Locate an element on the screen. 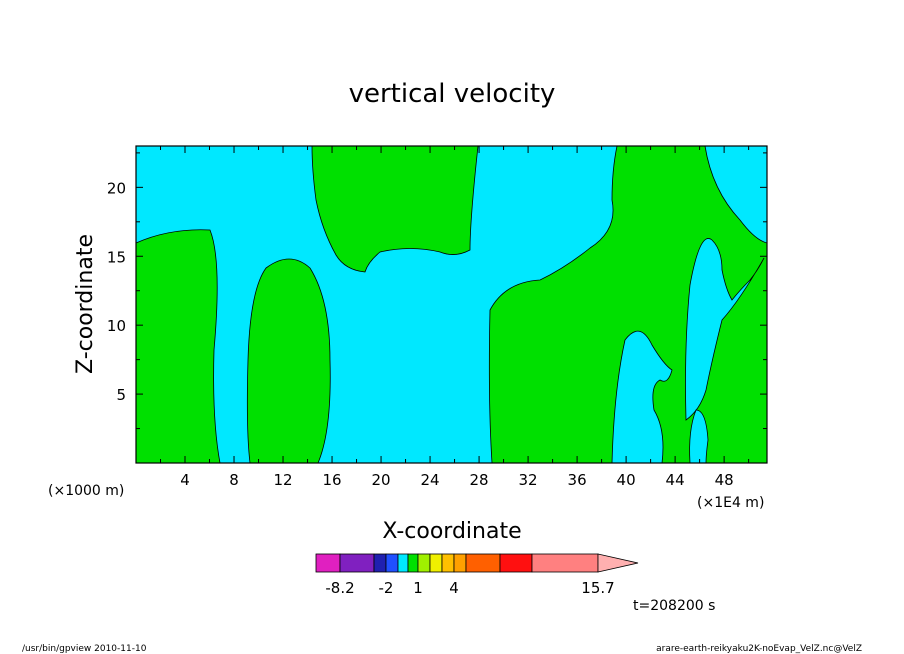 The height and width of the screenshot is (654, 904). chart-title: vertical velocity is located at coordinates (452, 94).